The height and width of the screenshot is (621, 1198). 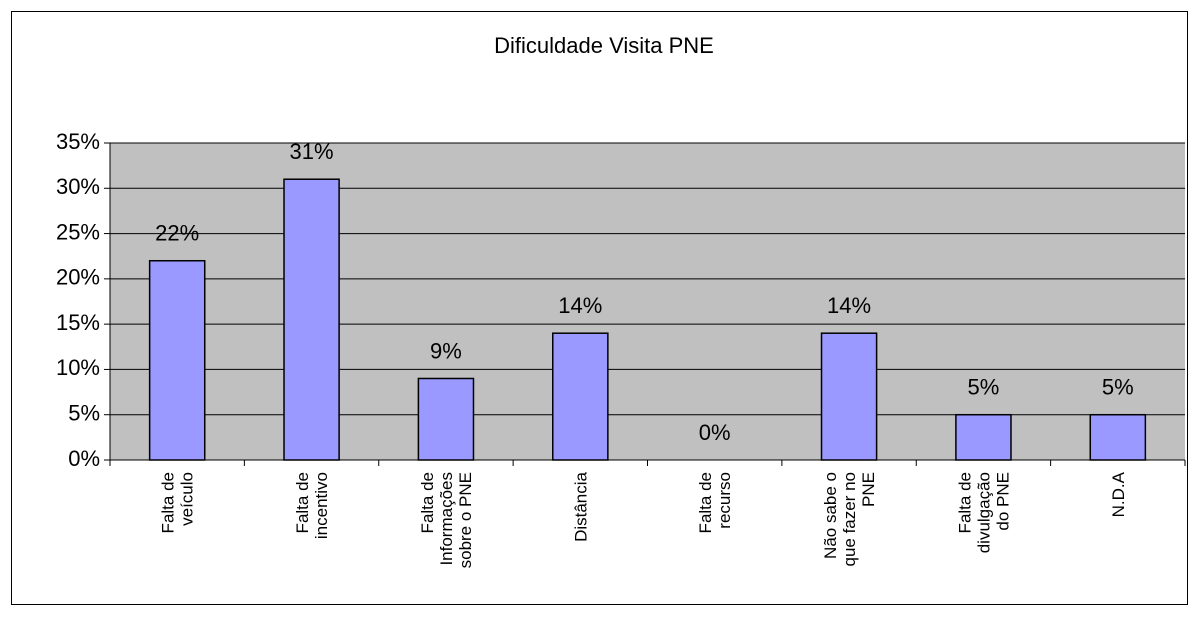 I want to click on y-tick-label: 10%, so click(x=78, y=367).